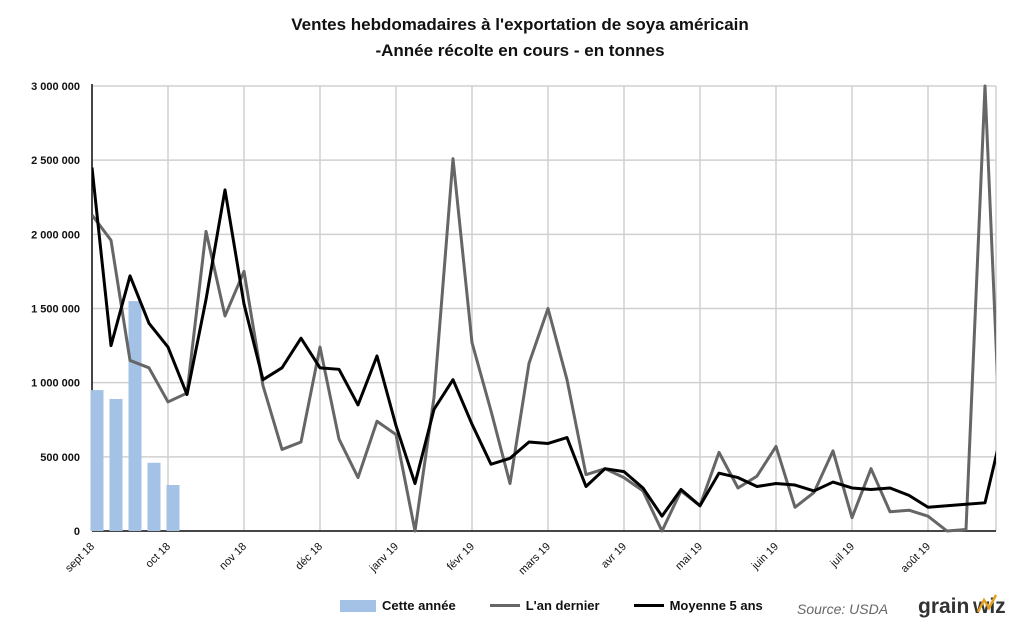 The height and width of the screenshot is (641, 1024). What do you see at coordinates (689, 557) in the screenshot?
I see `x-tick-label: mai 19` at bounding box center [689, 557].